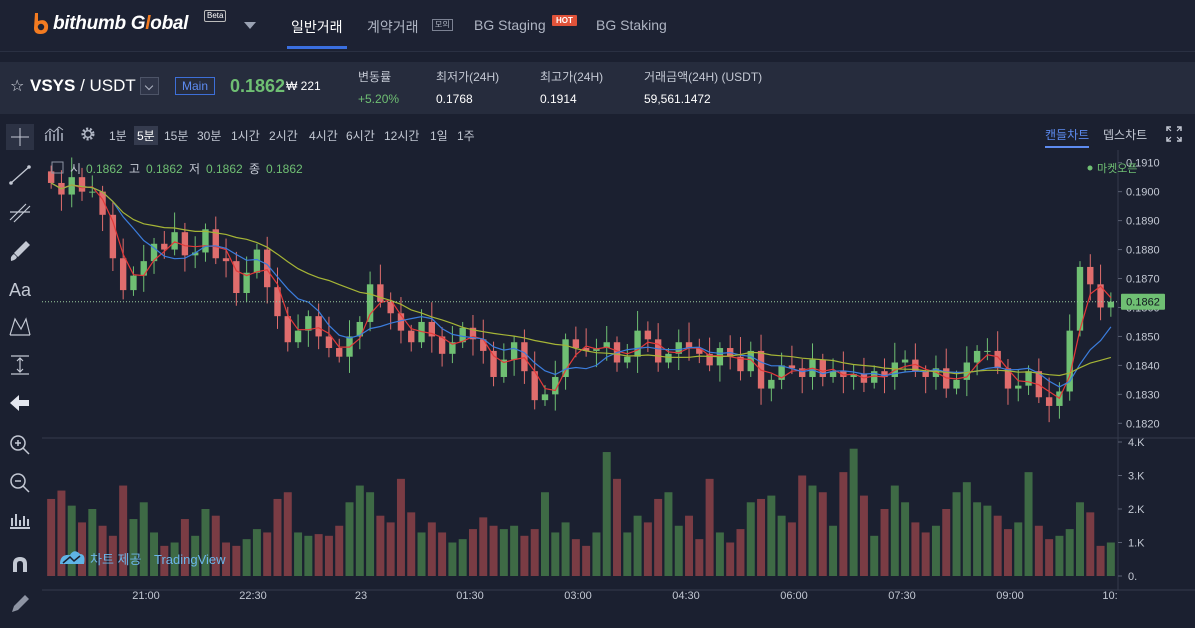  I want to click on brand-logo: bithumb Global Beta, so click(129, 23).